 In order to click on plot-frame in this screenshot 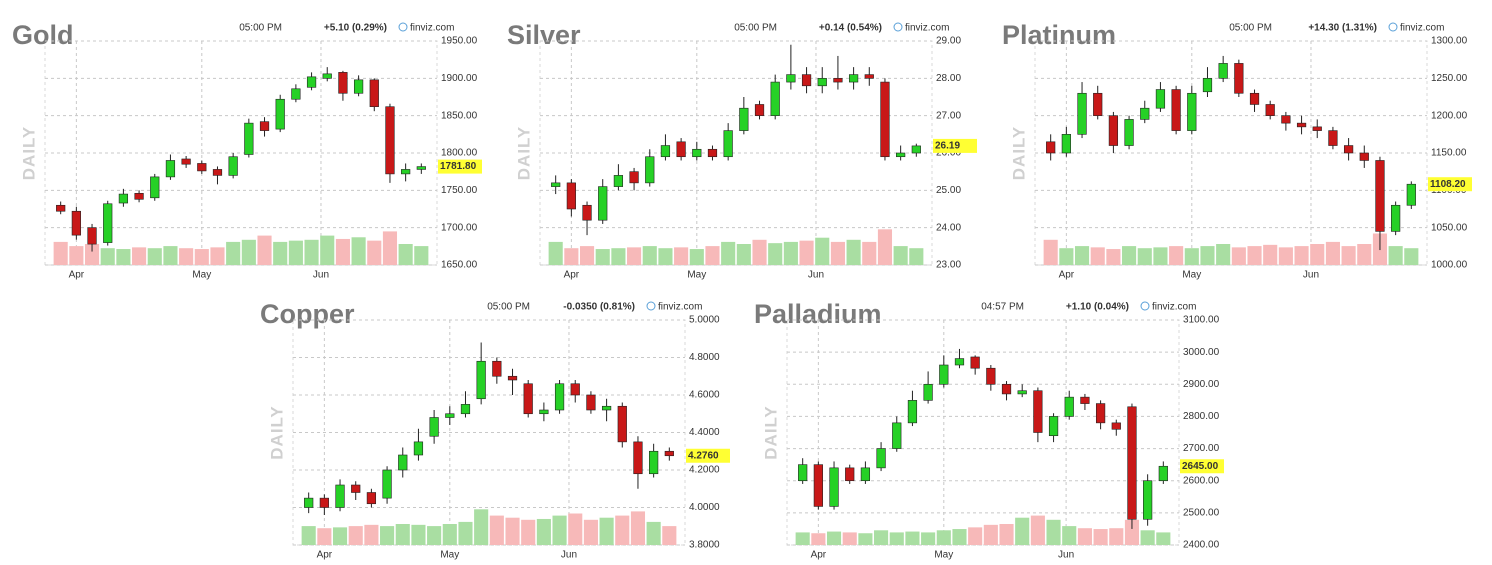, I will do `click(983, 432)`.